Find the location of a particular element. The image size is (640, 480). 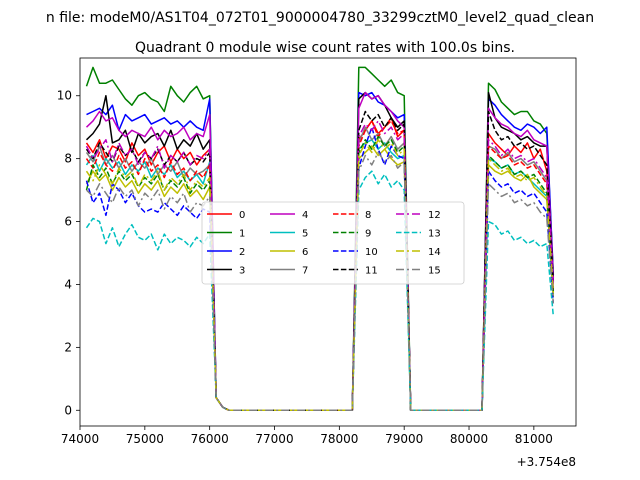

legend-label-9: 9 is located at coordinates (368, 234).